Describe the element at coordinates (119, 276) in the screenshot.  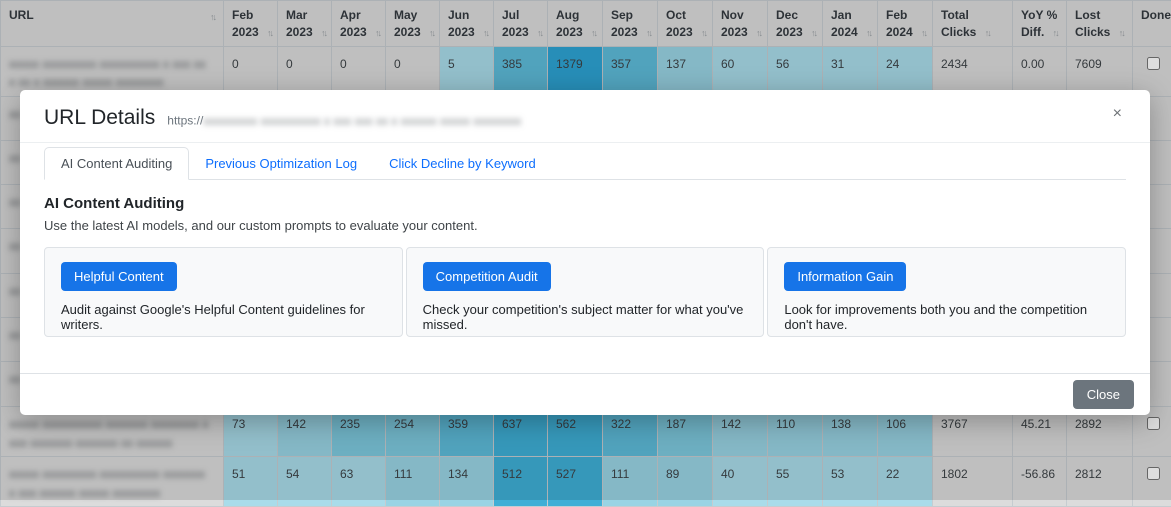
I see `helpful-content-button: Helpful Content` at that location.